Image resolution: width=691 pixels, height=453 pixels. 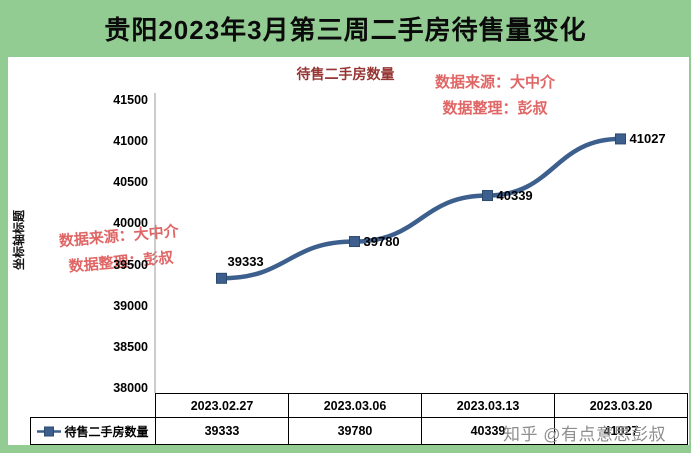 What do you see at coordinates (130, 223) in the screenshot?
I see `y-axis-tick-label: 40000` at bounding box center [130, 223].